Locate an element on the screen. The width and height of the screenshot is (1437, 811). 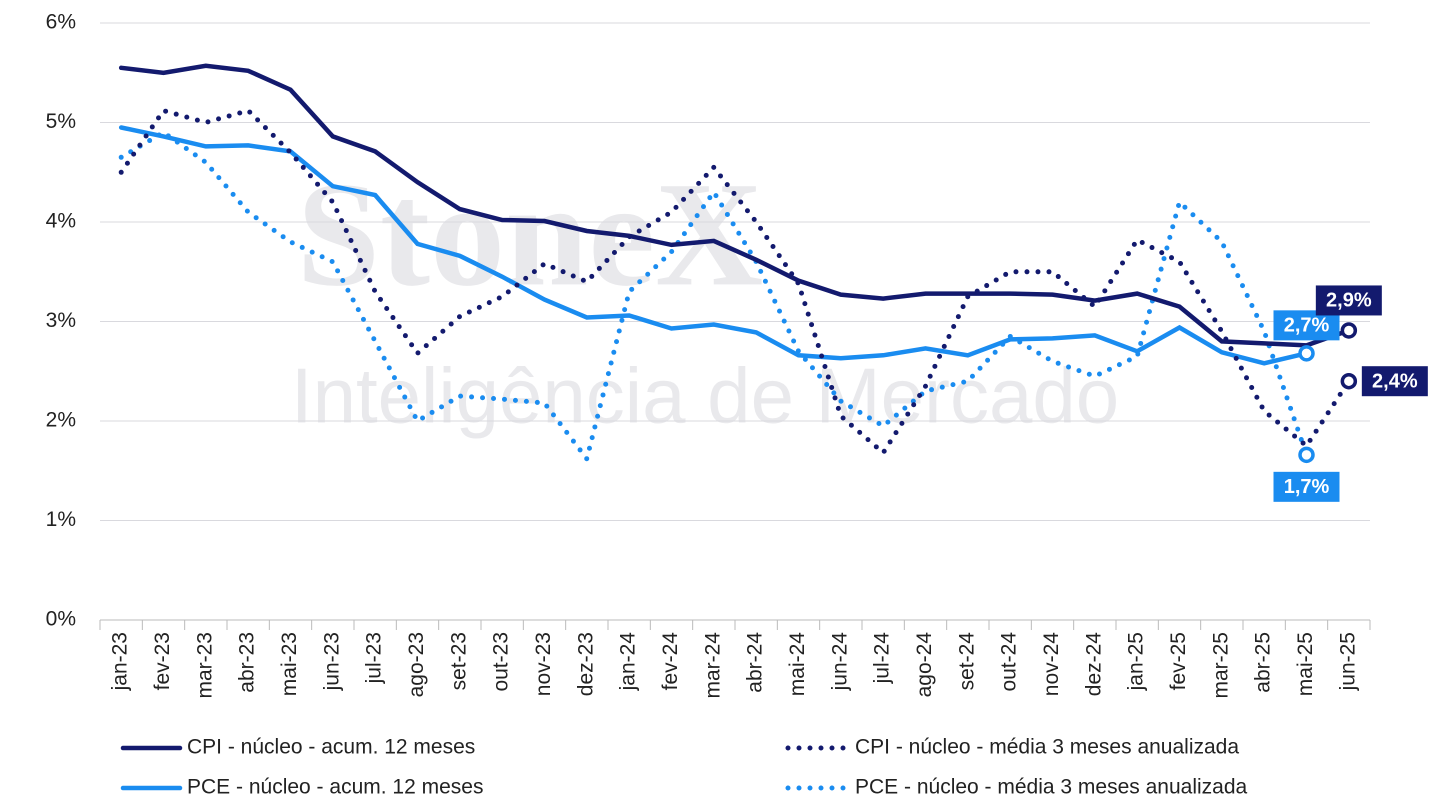
x-tick-label: out-23 is located at coordinates (501, 662).